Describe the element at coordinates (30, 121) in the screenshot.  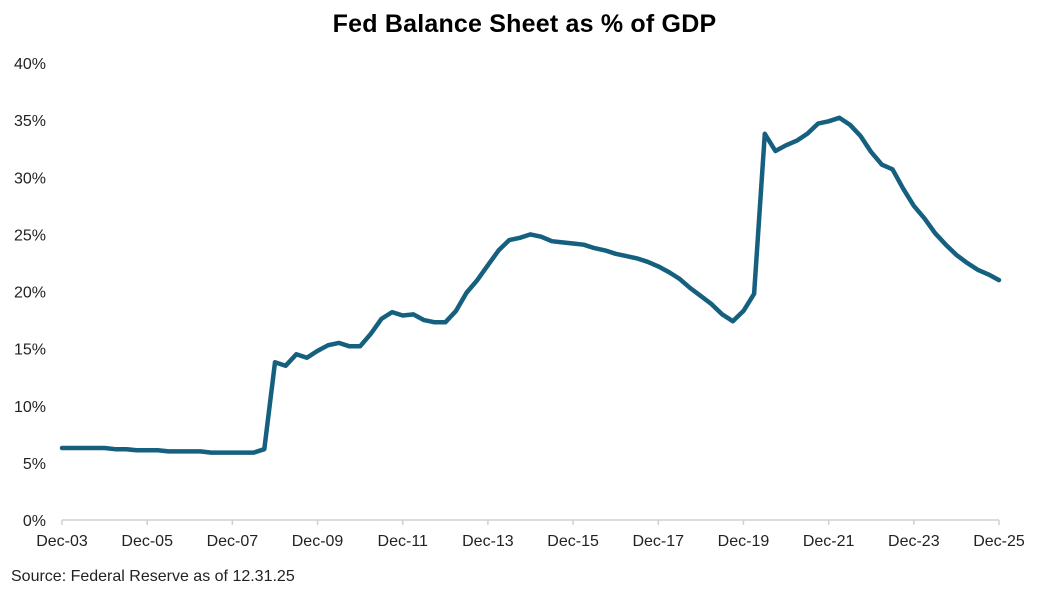
I see `y-tick-label: 35%` at that location.